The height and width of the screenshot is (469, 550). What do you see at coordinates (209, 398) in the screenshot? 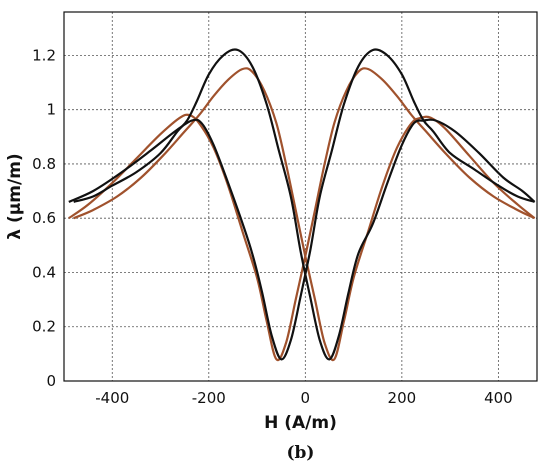
I see `x-tick-label: -200` at bounding box center [209, 398].